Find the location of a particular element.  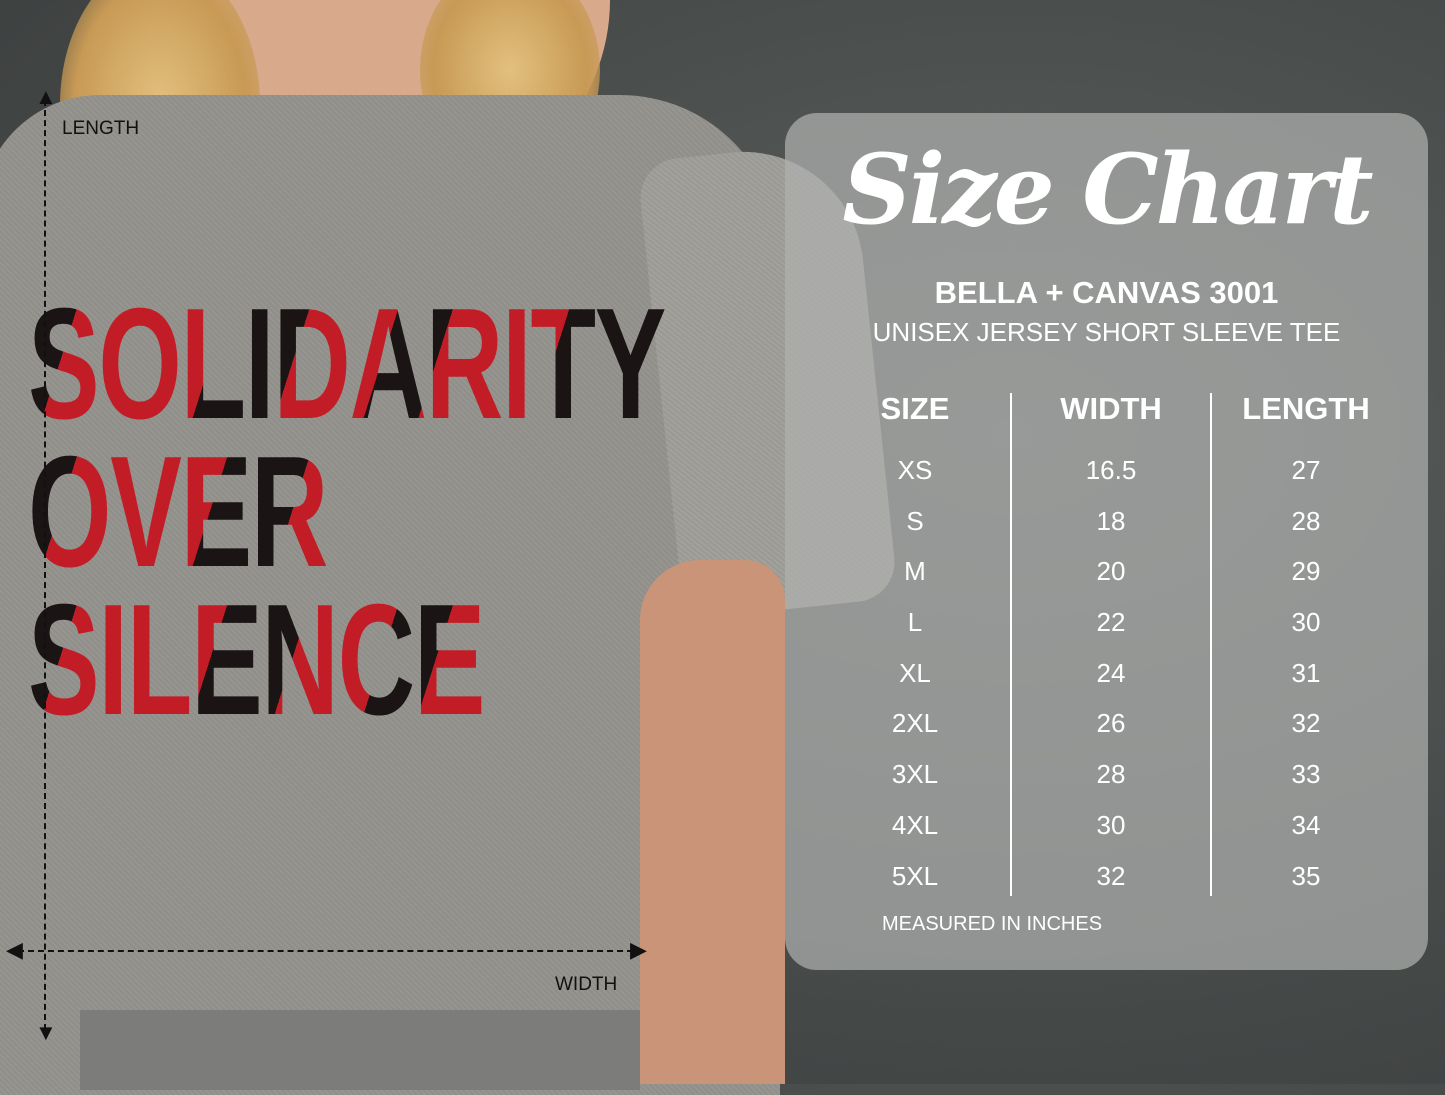

size-chart-title: Size Chart is located at coordinates (1107, 189).